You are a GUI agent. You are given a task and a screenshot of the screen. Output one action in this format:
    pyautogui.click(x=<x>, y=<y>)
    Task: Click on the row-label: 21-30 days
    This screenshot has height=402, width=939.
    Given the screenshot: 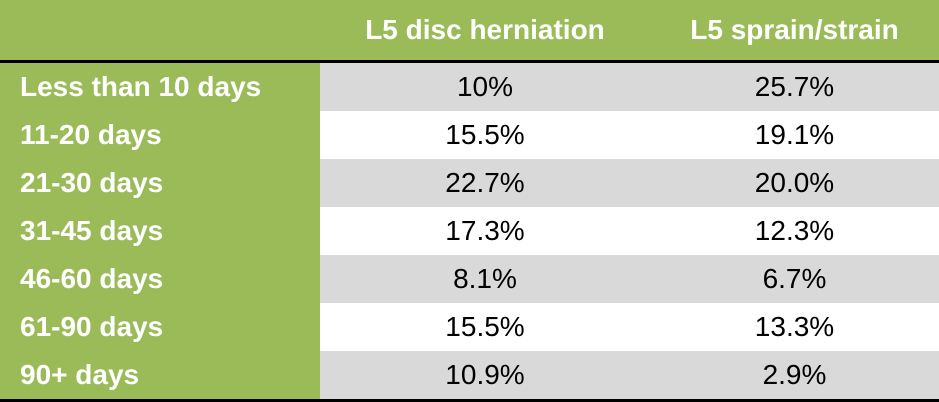 What is the action you would take?
    pyautogui.click(x=160, y=183)
    